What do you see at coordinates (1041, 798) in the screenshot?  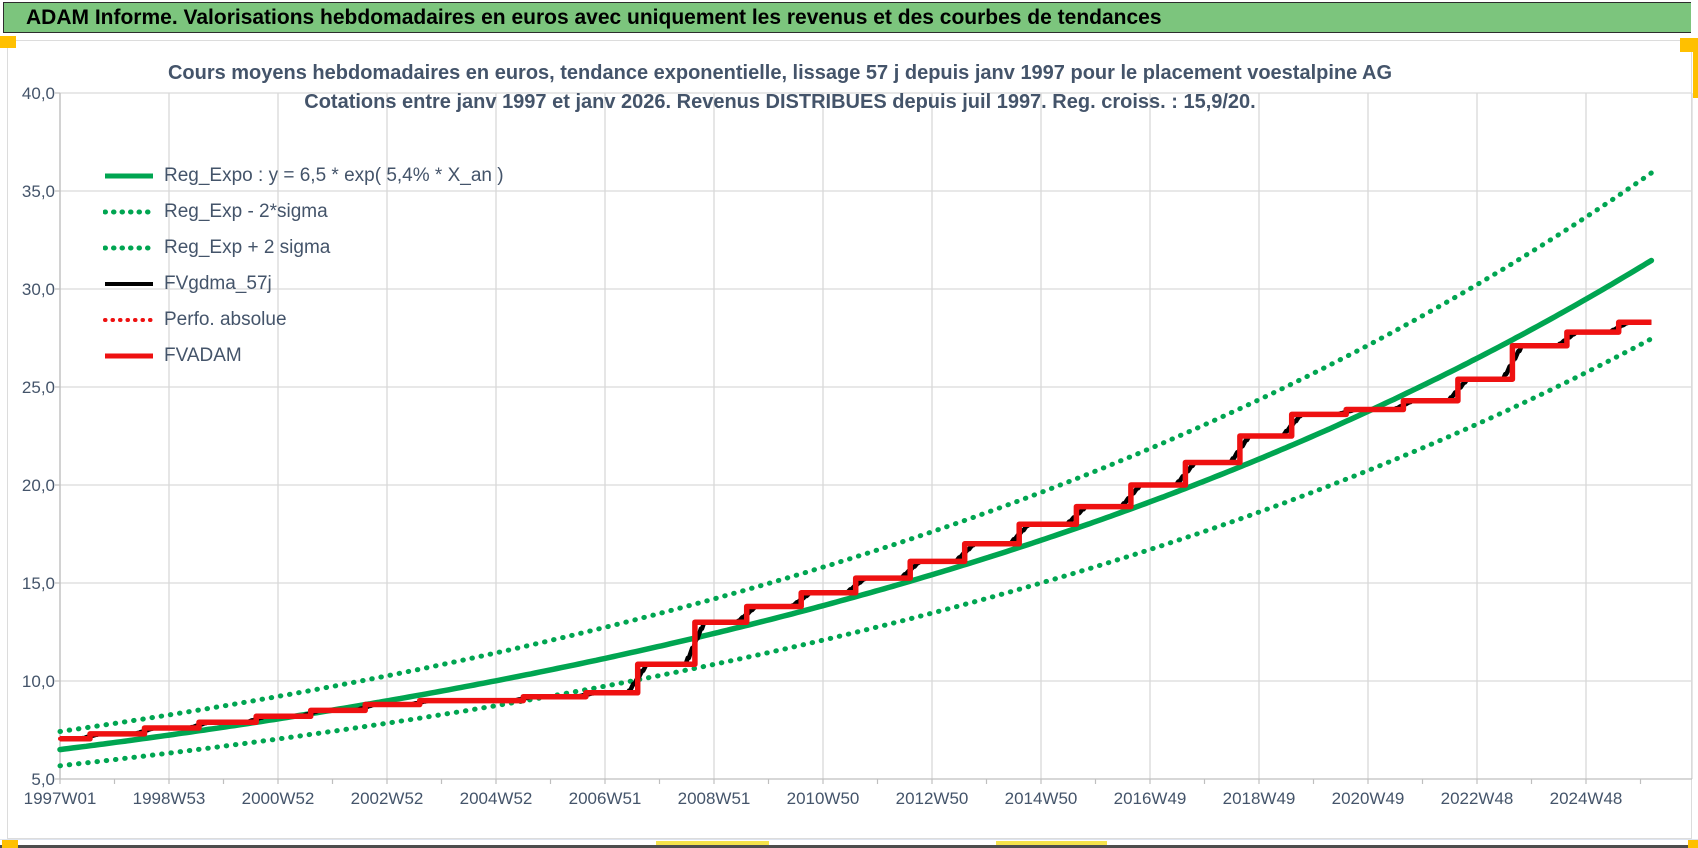 I see `x-axis-label: 2014W50` at bounding box center [1041, 798].